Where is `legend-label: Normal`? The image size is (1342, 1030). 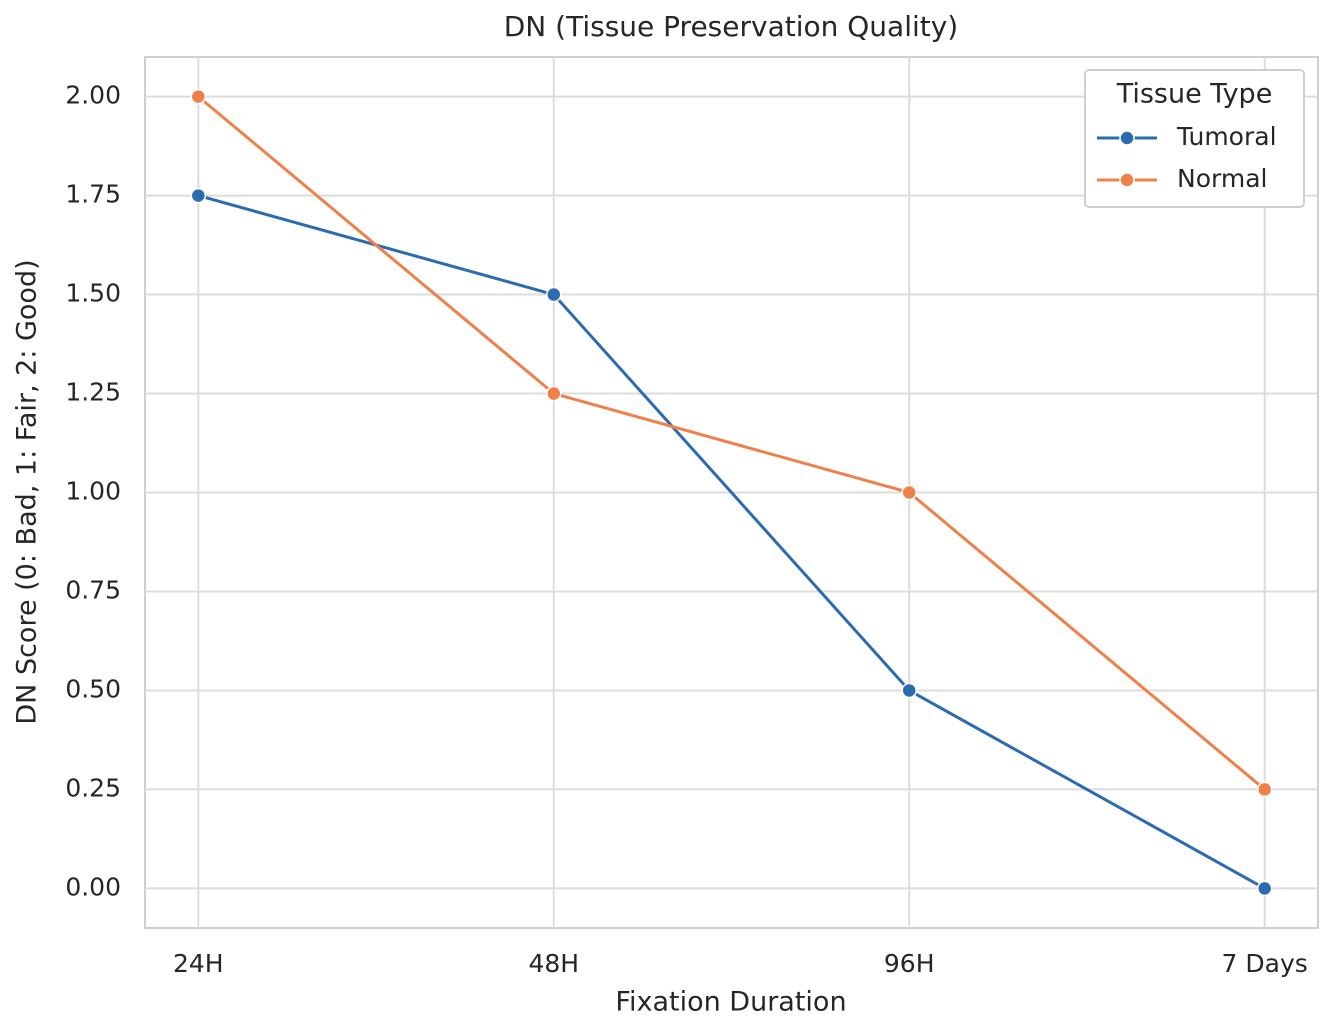 legend-label: Normal is located at coordinates (1222, 178).